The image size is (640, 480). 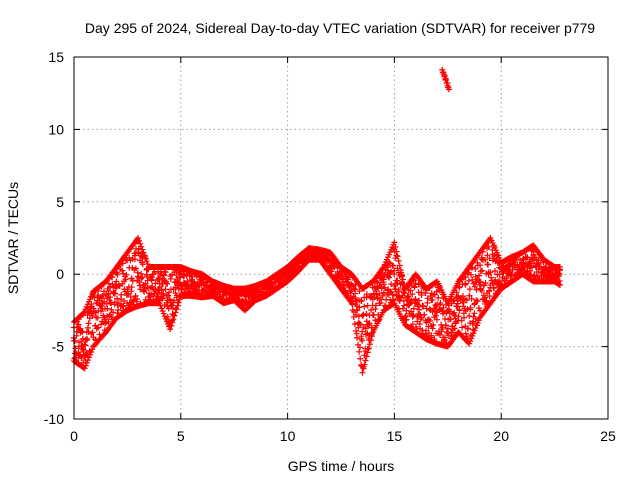 I want to click on x-tick-label: 20, so click(x=501, y=436).